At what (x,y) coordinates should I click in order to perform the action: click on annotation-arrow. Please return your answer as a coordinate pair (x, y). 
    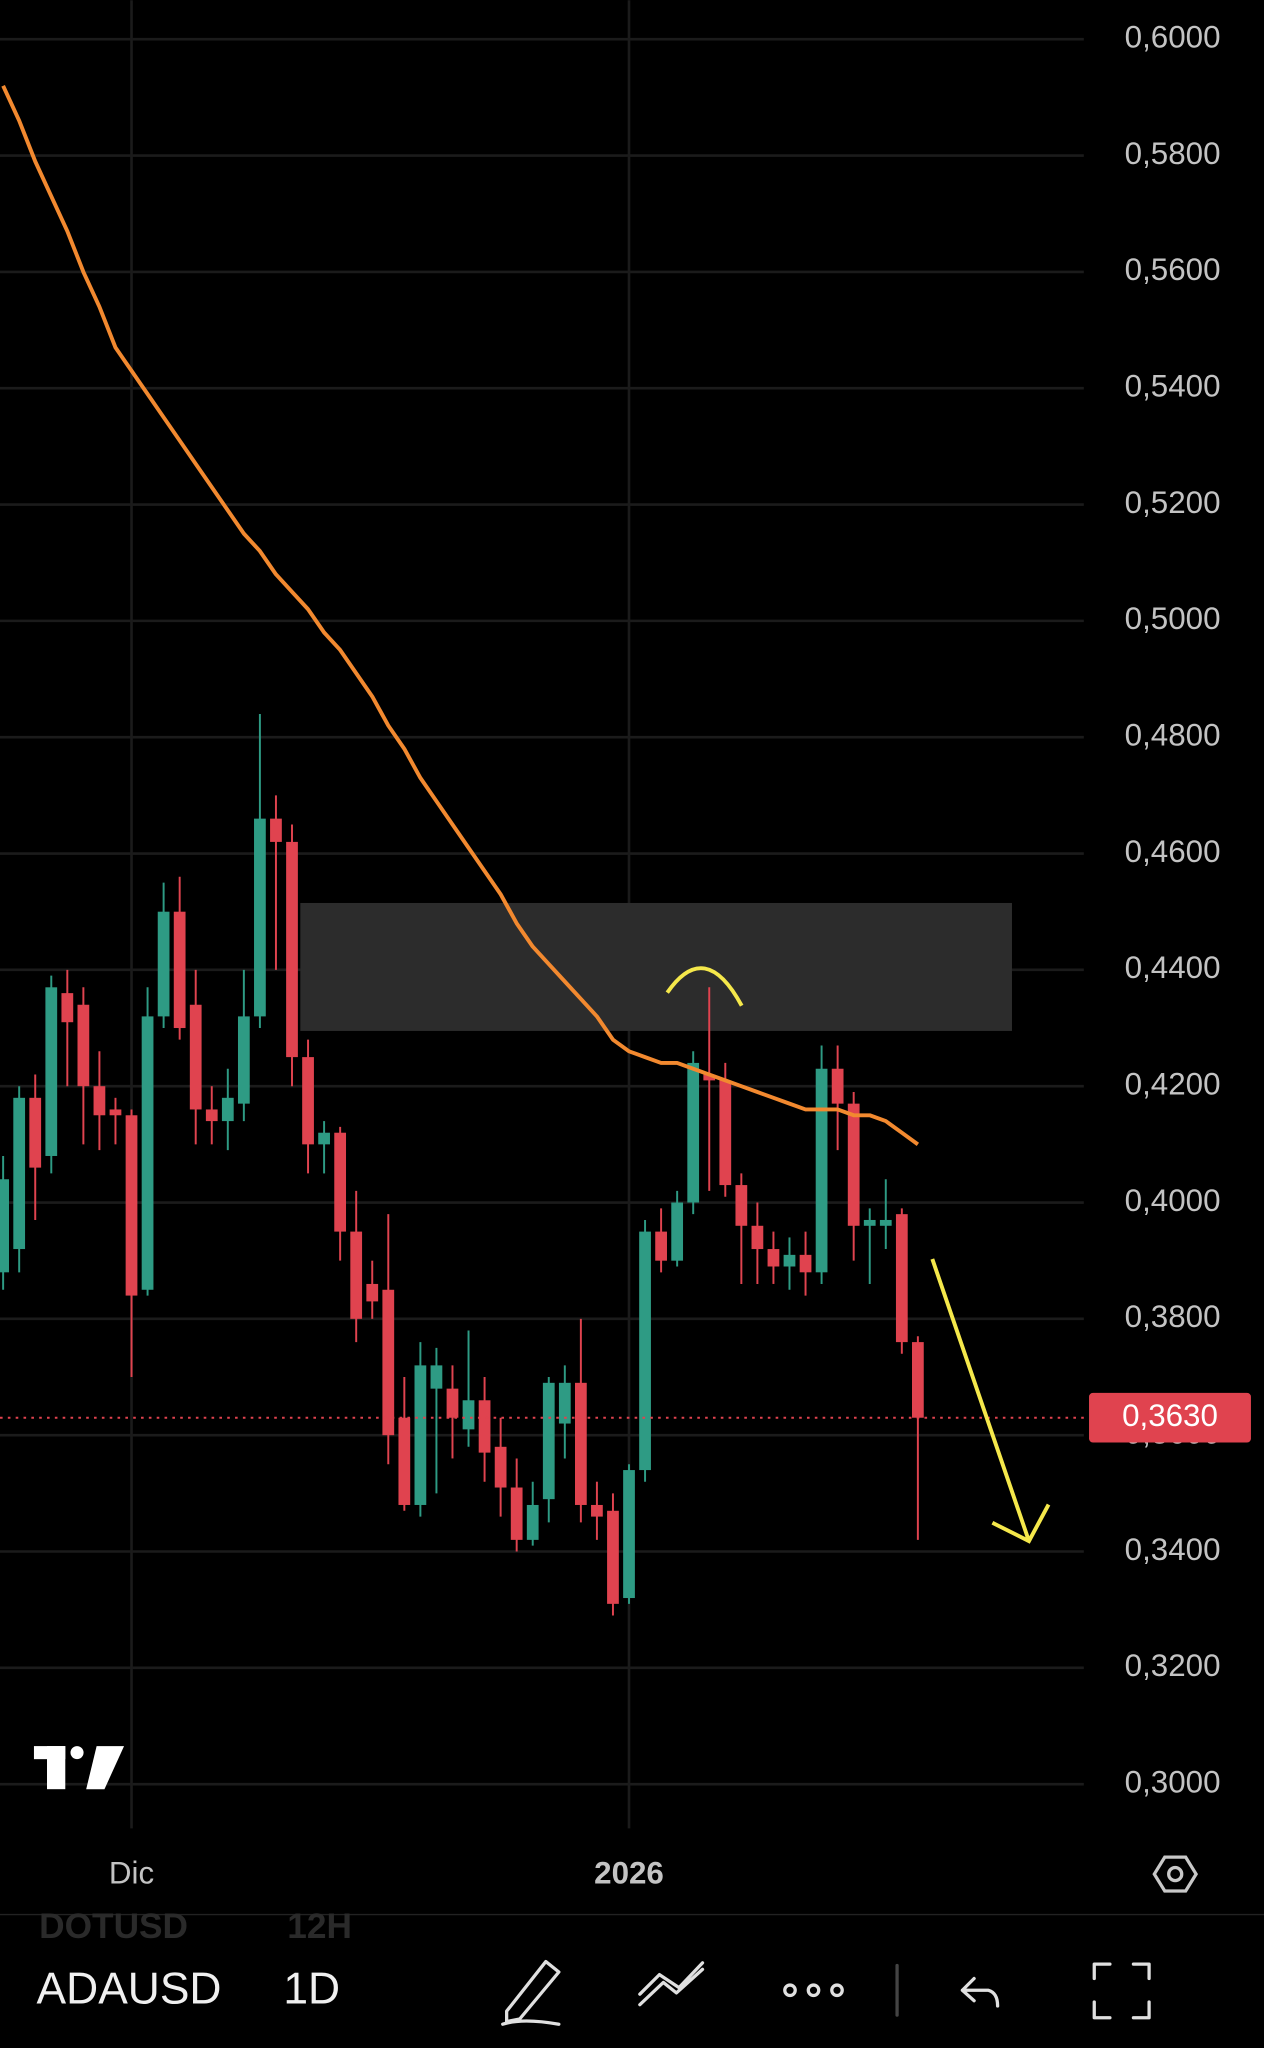
    Looking at the image, I should click on (990, 1401).